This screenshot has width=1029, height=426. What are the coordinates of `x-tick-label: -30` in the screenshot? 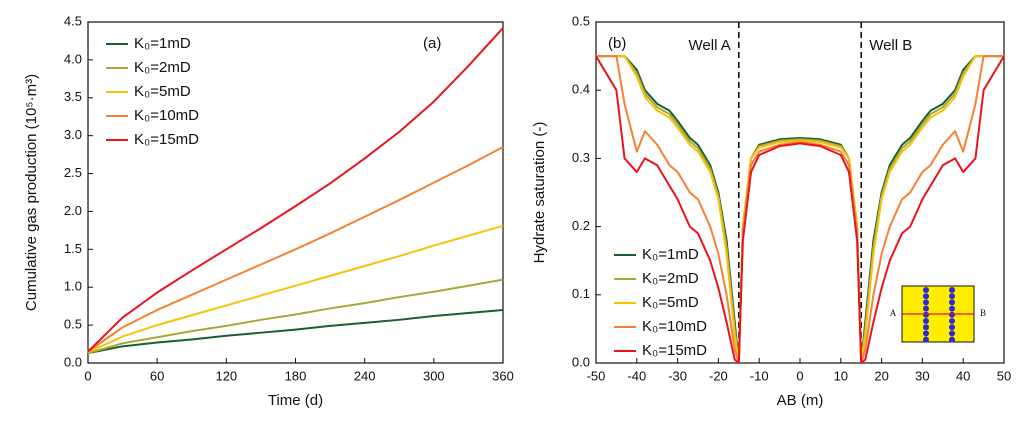 It's located at (677, 375).